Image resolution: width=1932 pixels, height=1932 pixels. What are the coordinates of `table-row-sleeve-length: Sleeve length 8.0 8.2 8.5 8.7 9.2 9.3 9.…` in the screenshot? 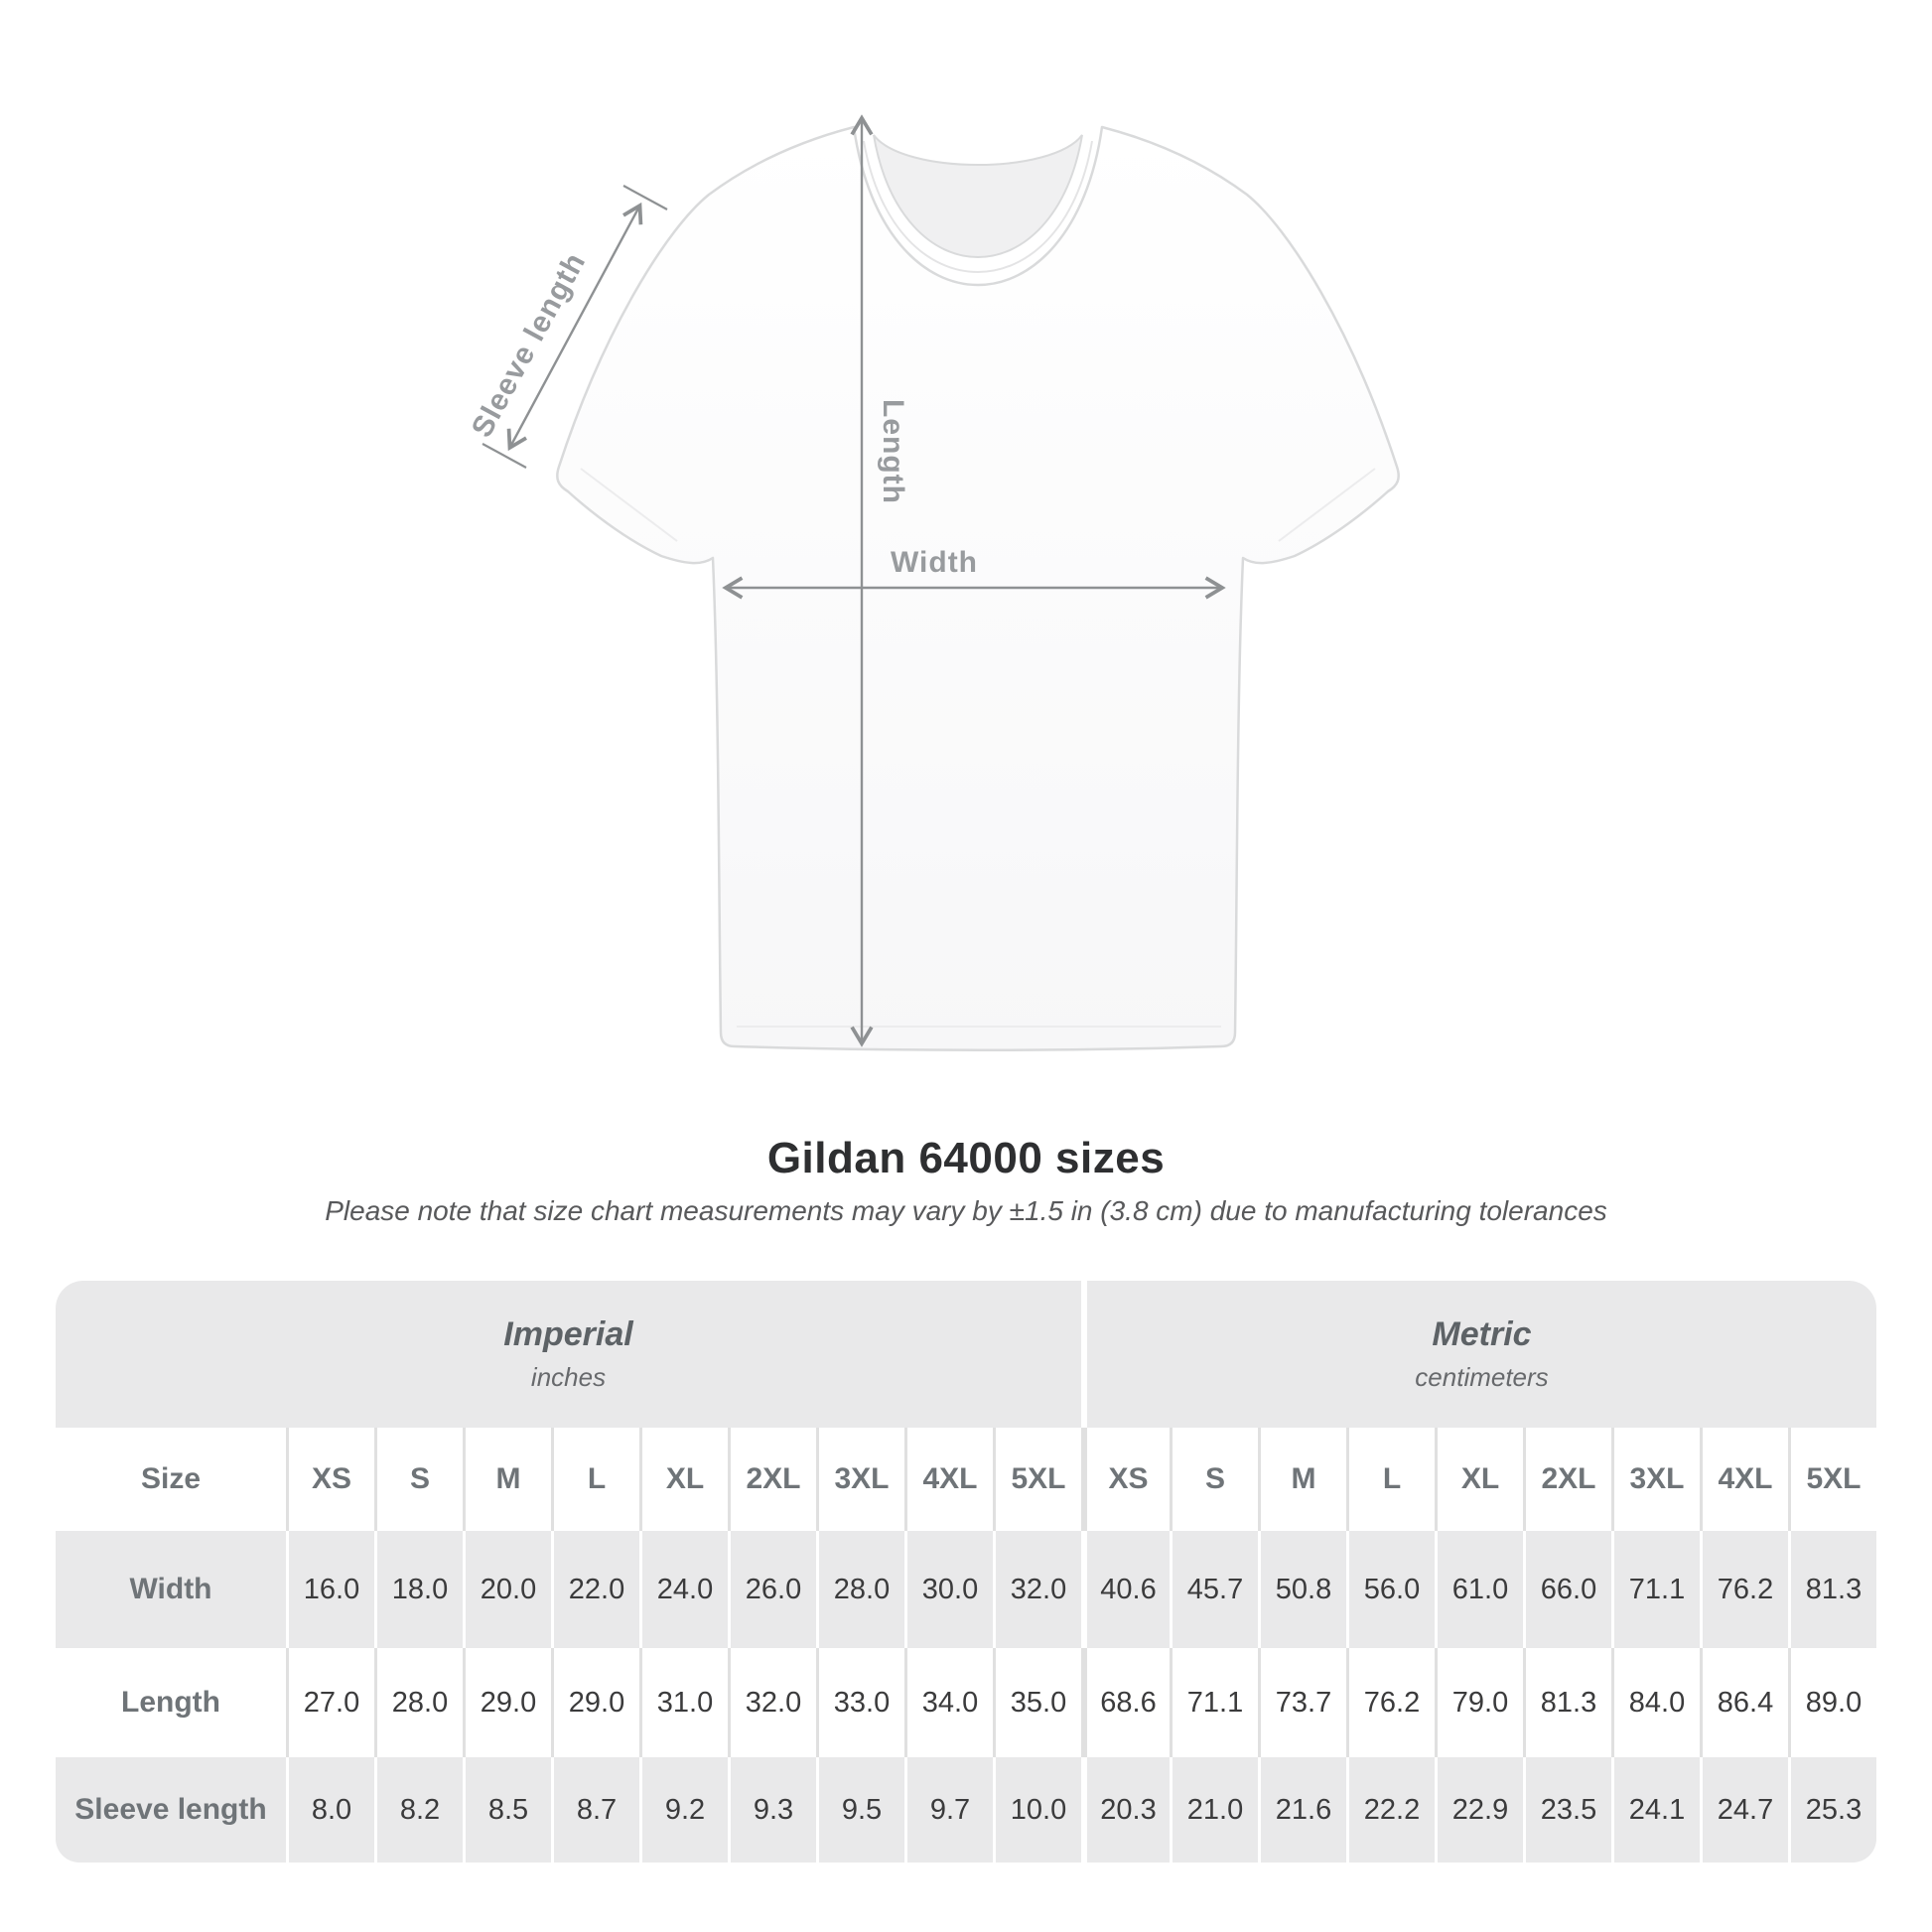 It's located at (966, 1810).